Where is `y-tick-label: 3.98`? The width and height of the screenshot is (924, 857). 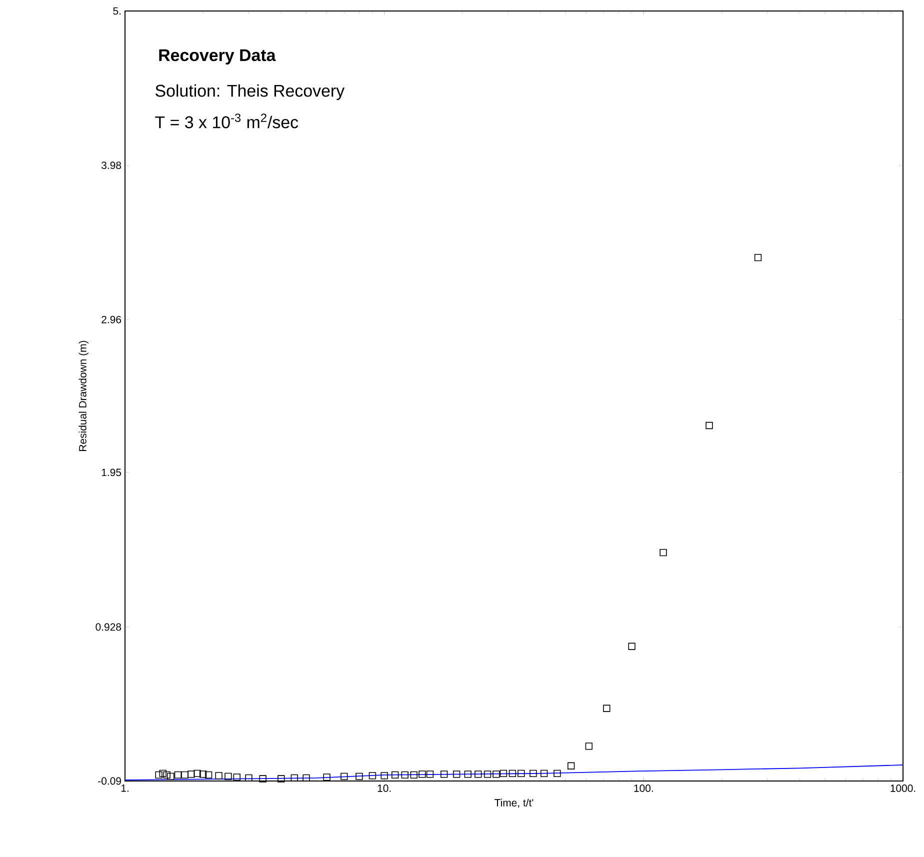 y-tick-label: 3.98 is located at coordinates (112, 165).